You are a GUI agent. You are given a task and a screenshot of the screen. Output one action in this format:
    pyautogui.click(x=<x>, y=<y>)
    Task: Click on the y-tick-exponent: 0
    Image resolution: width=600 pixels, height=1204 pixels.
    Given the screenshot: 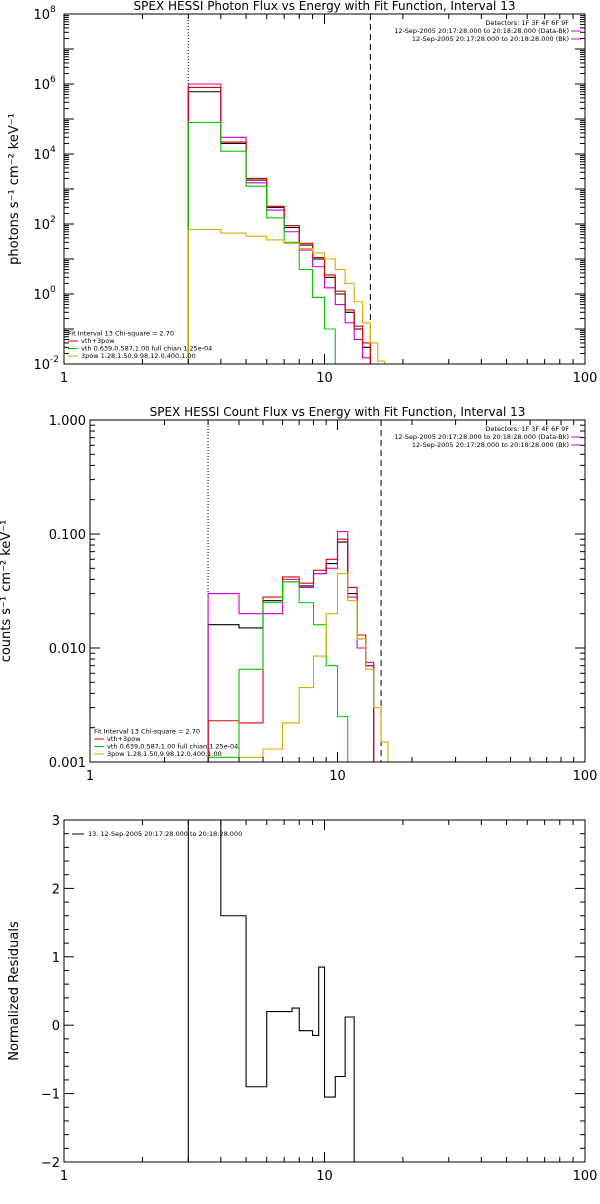 What is the action you would take?
    pyautogui.click(x=53, y=290)
    